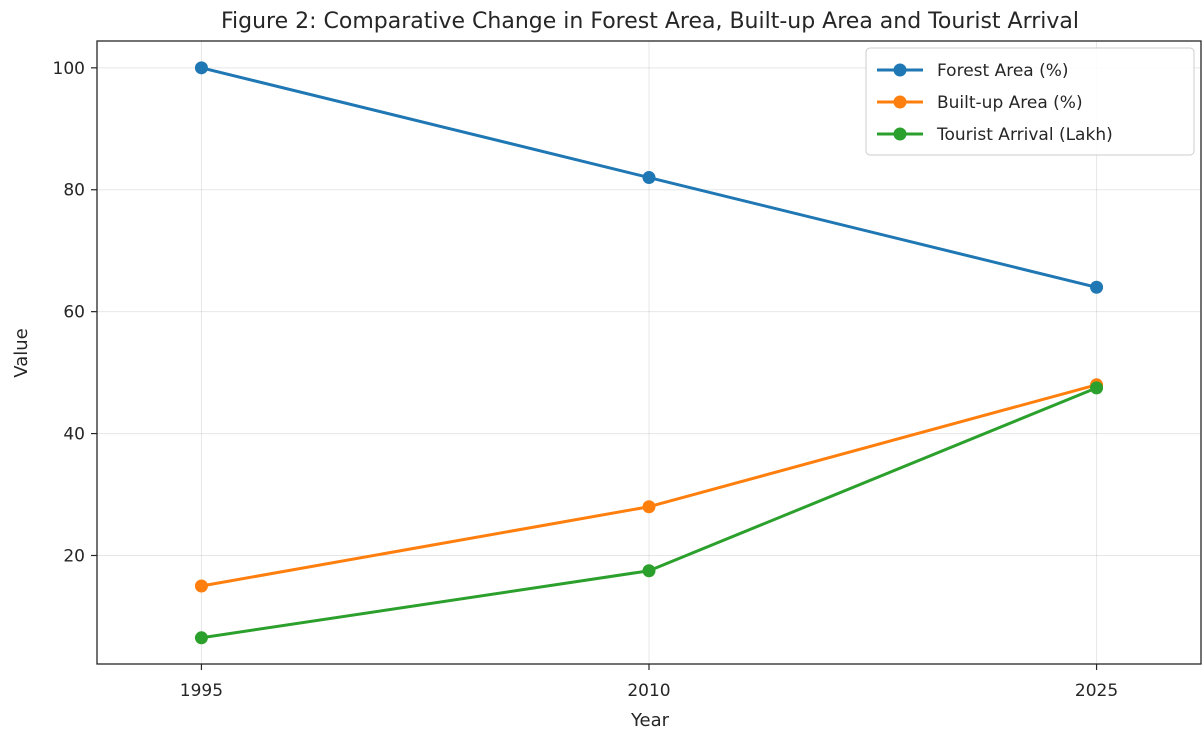 The image size is (1203, 736). What do you see at coordinates (74, 313) in the screenshot?
I see `y-tick-label: 60` at bounding box center [74, 313].